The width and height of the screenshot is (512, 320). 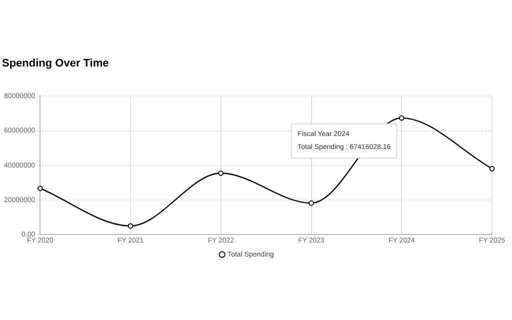 I want to click on chart-title: Spending Over Time, so click(x=55, y=64).